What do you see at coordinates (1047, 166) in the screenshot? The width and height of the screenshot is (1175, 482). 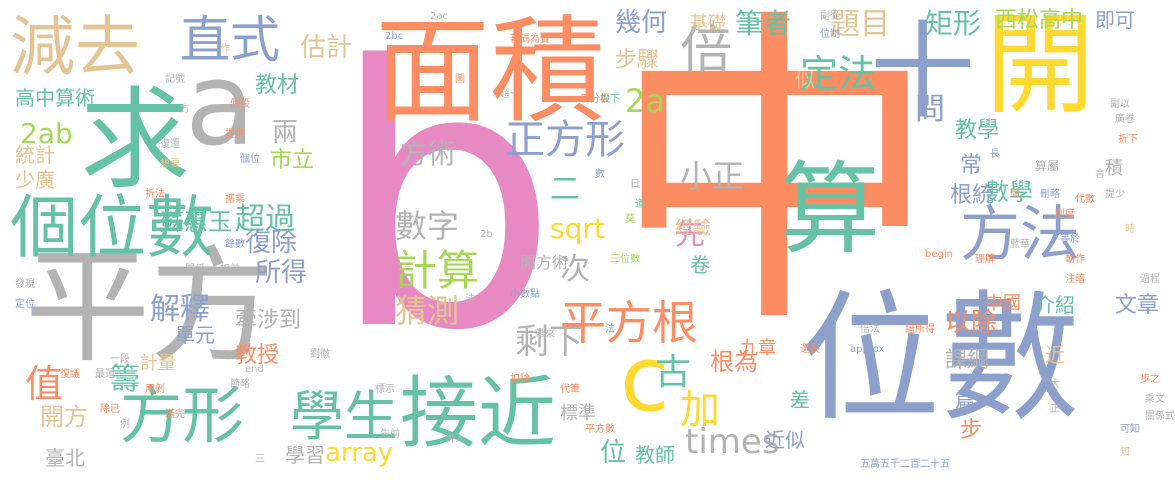 I see `cloud-word: 算屬` at bounding box center [1047, 166].